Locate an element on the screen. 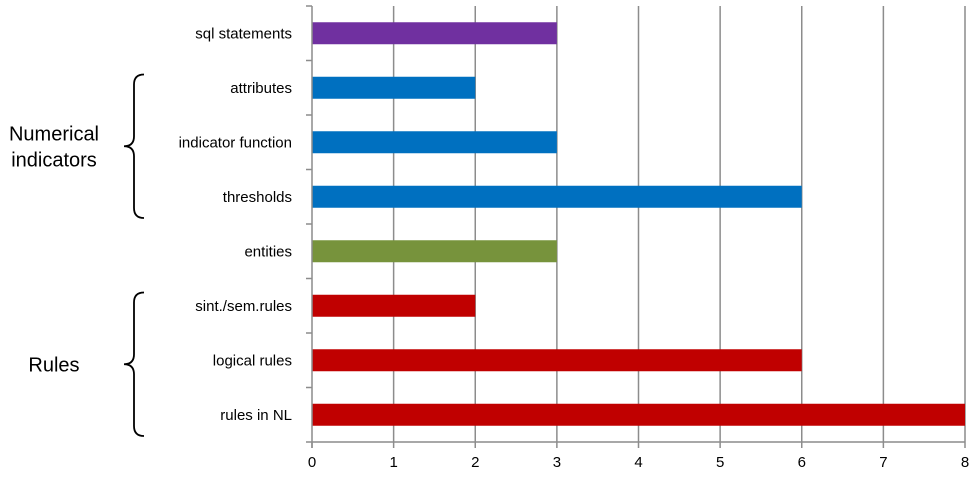  group-brackets: Rules Numerical indicators is located at coordinates (77, 255).